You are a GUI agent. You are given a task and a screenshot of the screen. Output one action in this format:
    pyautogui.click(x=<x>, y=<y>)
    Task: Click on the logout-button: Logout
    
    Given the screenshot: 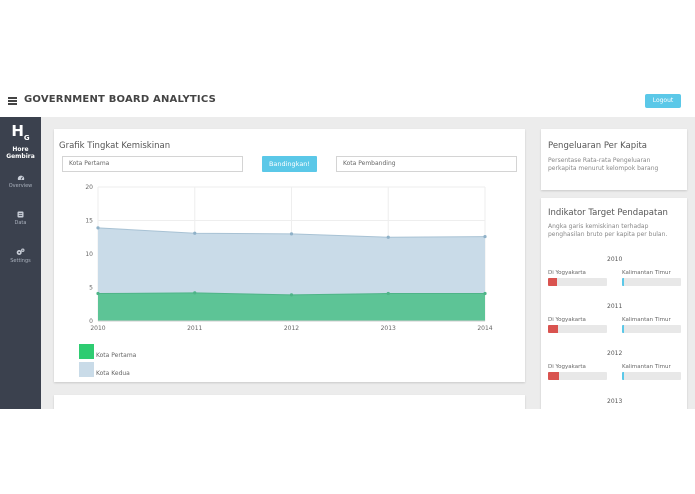 What is the action you would take?
    pyautogui.click(x=663, y=101)
    